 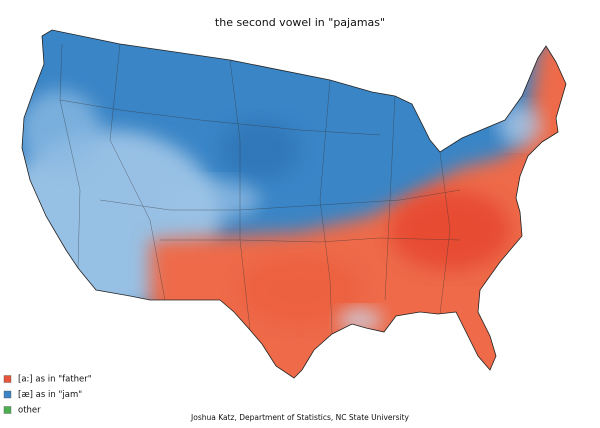 I want to click on legend: [a:] as in "father" [æ] as in "jam" other, so click(x=47, y=395).